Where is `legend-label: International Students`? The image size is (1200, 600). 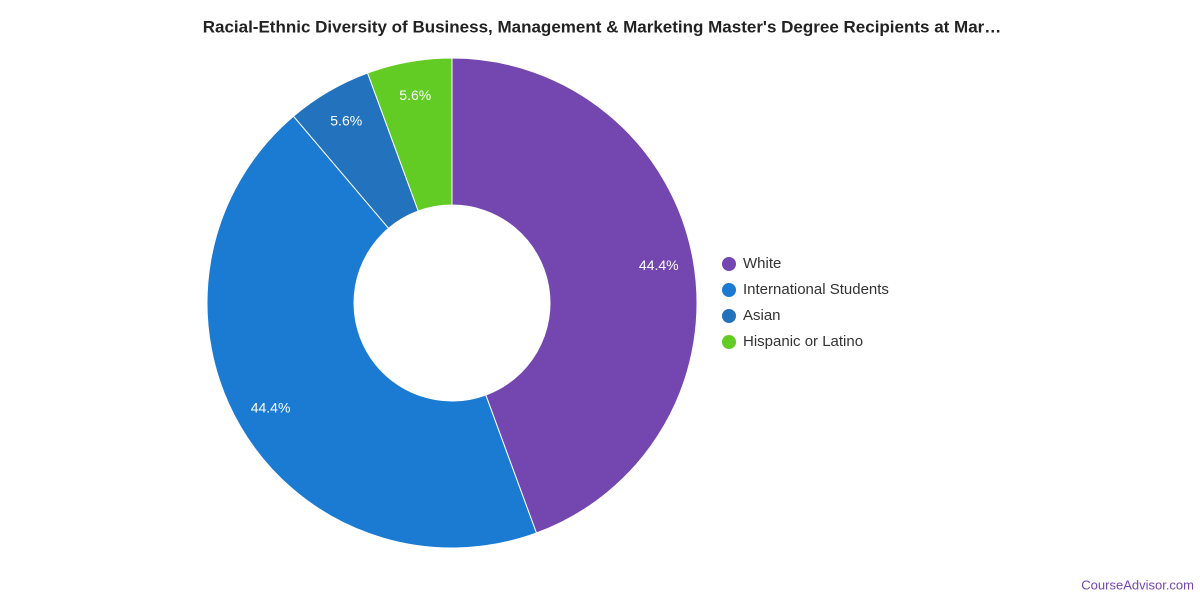 legend-label: International Students is located at coordinates (816, 289).